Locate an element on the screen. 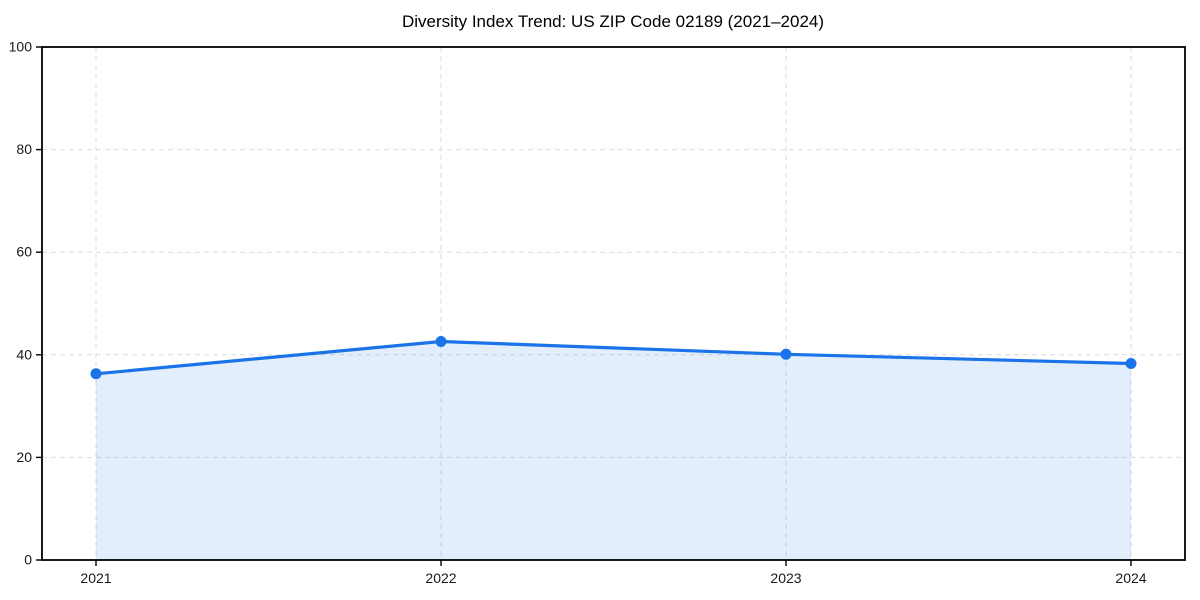  x-tick-label: 2023 is located at coordinates (785, 578).